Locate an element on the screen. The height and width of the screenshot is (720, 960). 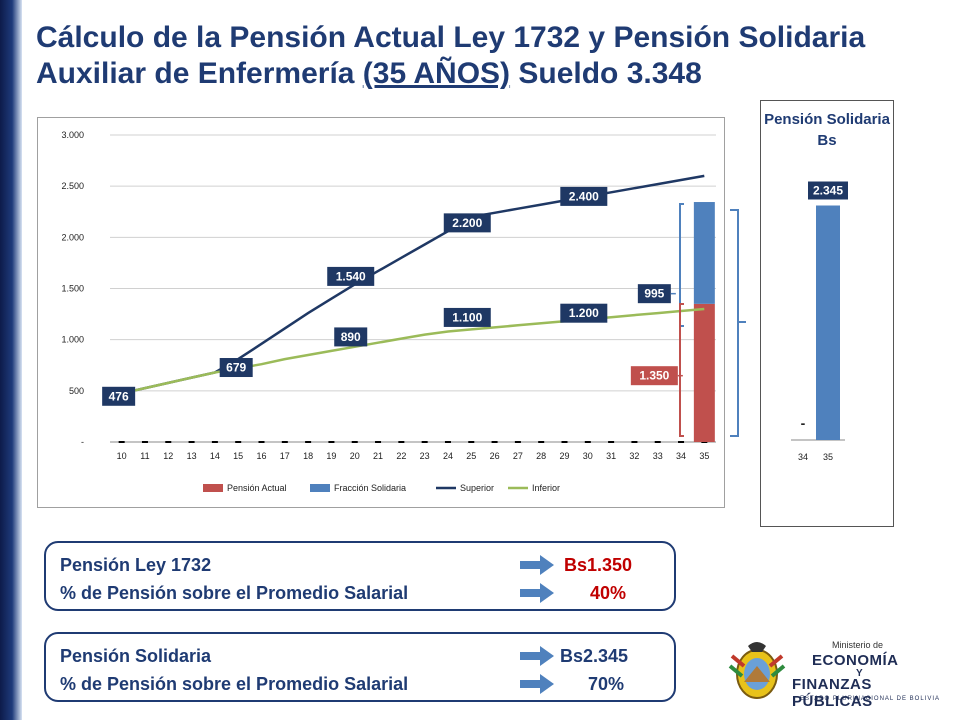
data-label: 2.200 is located at coordinates (467, 223).